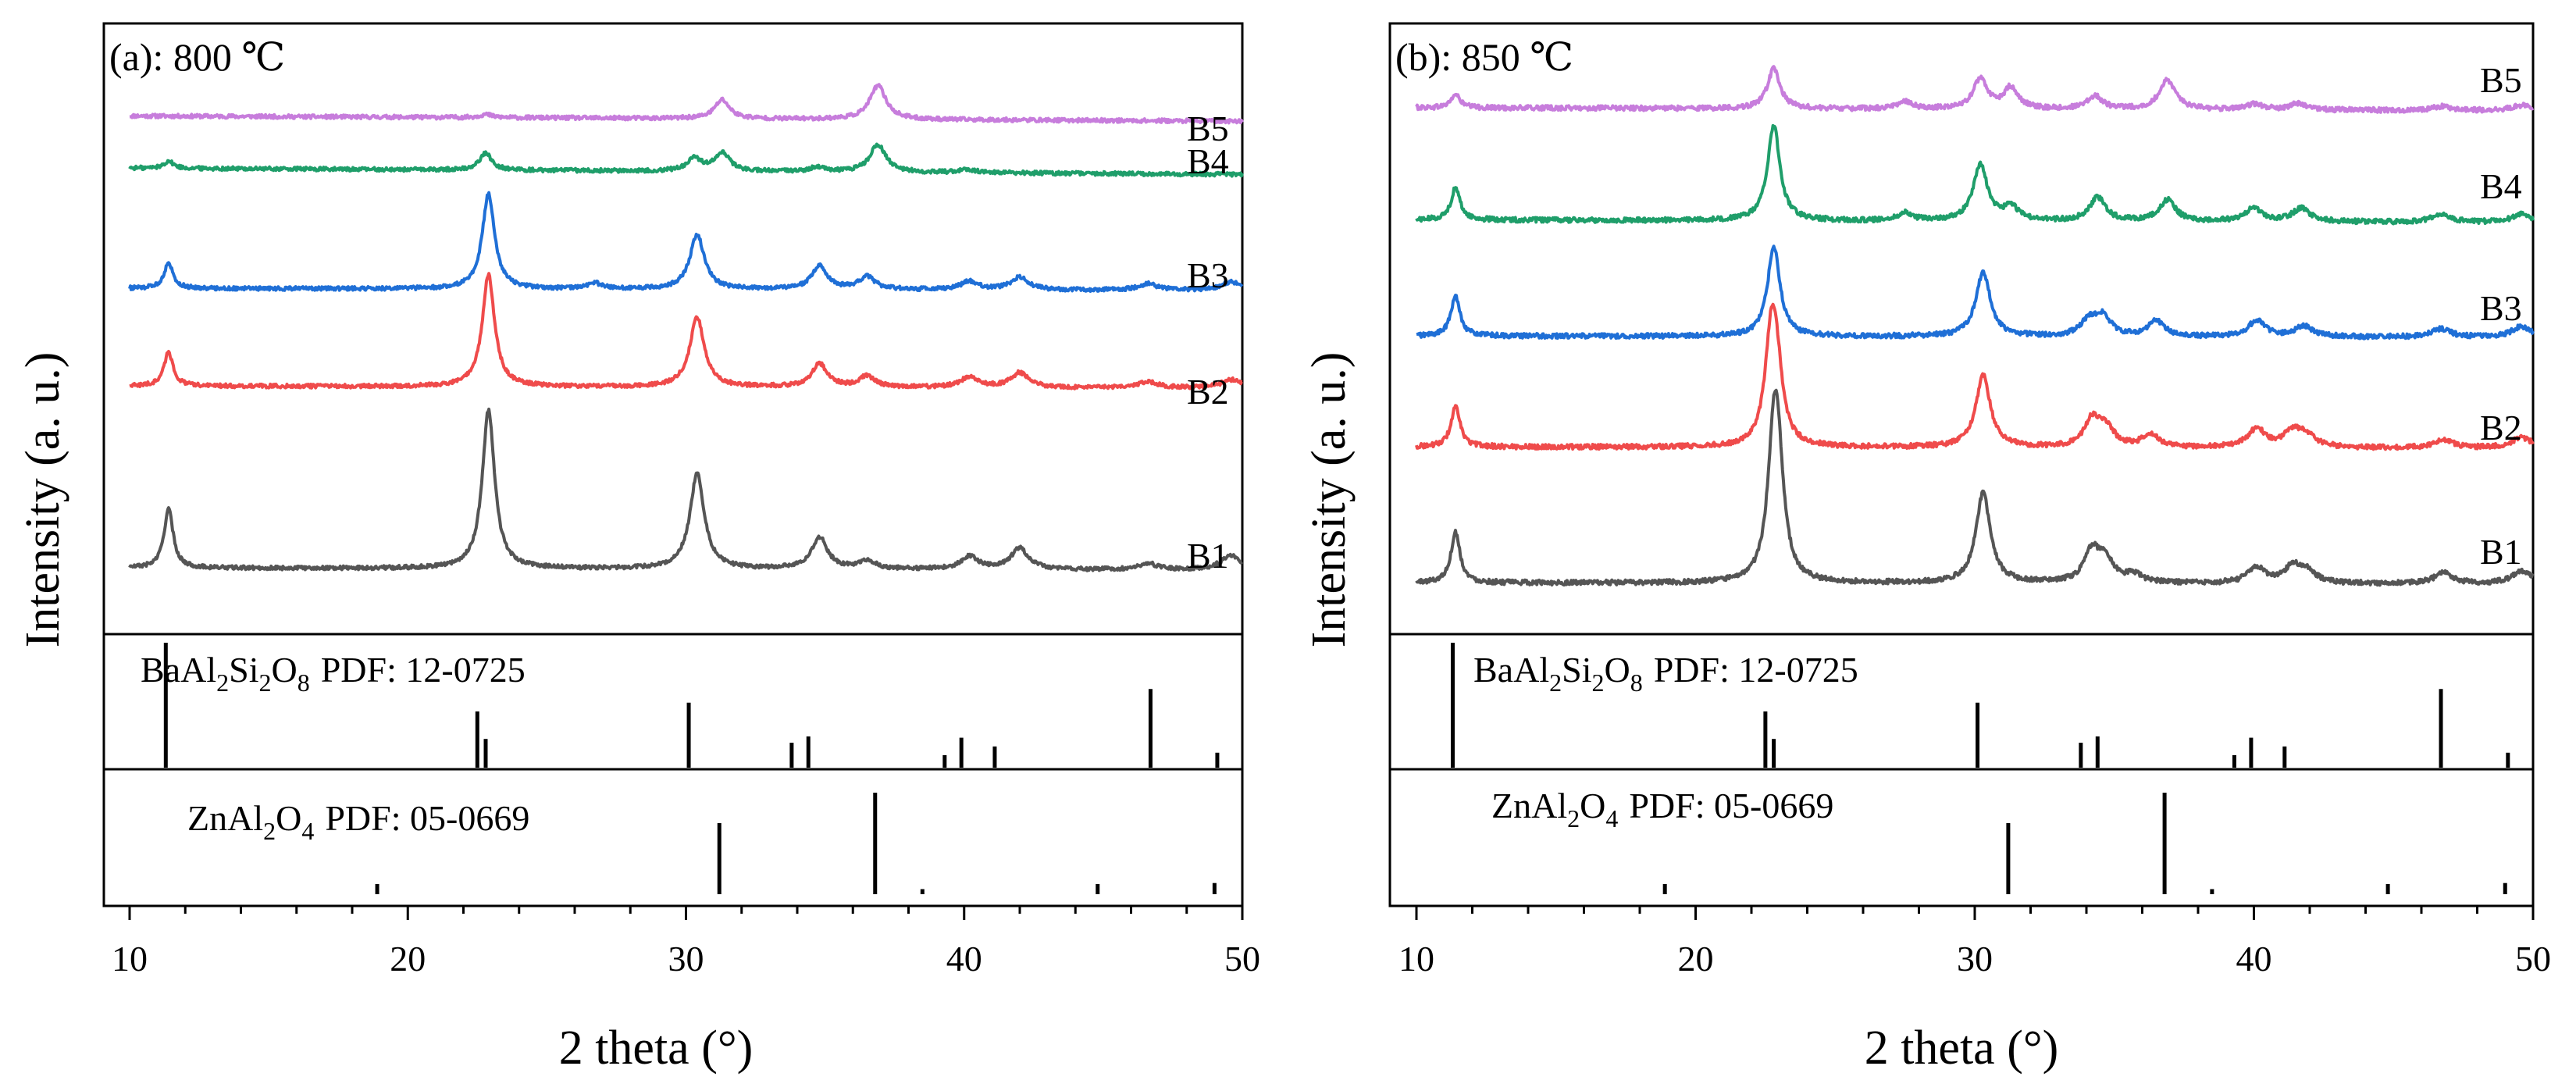 Image resolution: width=2576 pixels, height=1091 pixels. Describe the element at coordinates (1980, 705) in the screenshot. I see `panel-b-ref-baal2si2o8` at that location.